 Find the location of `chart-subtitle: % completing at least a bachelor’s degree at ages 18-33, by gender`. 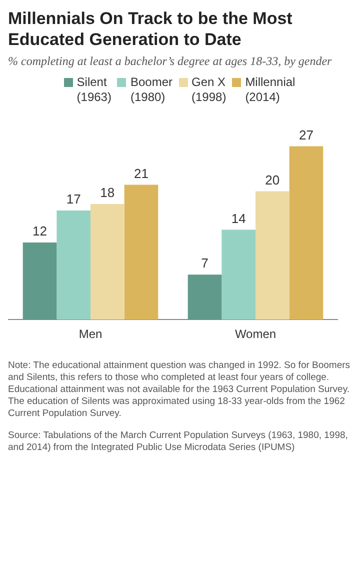

chart-subtitle: % completing at least a bachelor’s degree at ages 18-33, by gender is located at coordinates (170, 61).